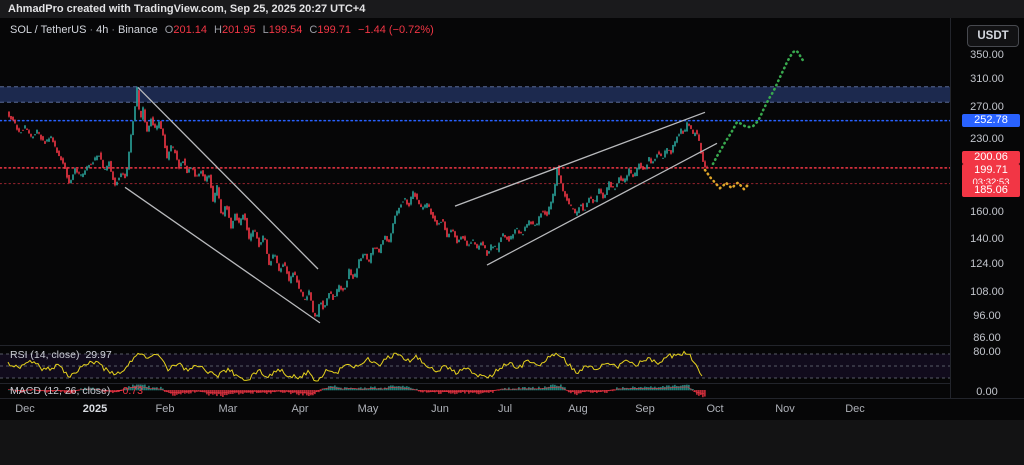  Describe the element at coordinates (991, 182) in the screenshot. I see `bar-countdown: 03:32:53` at that location.